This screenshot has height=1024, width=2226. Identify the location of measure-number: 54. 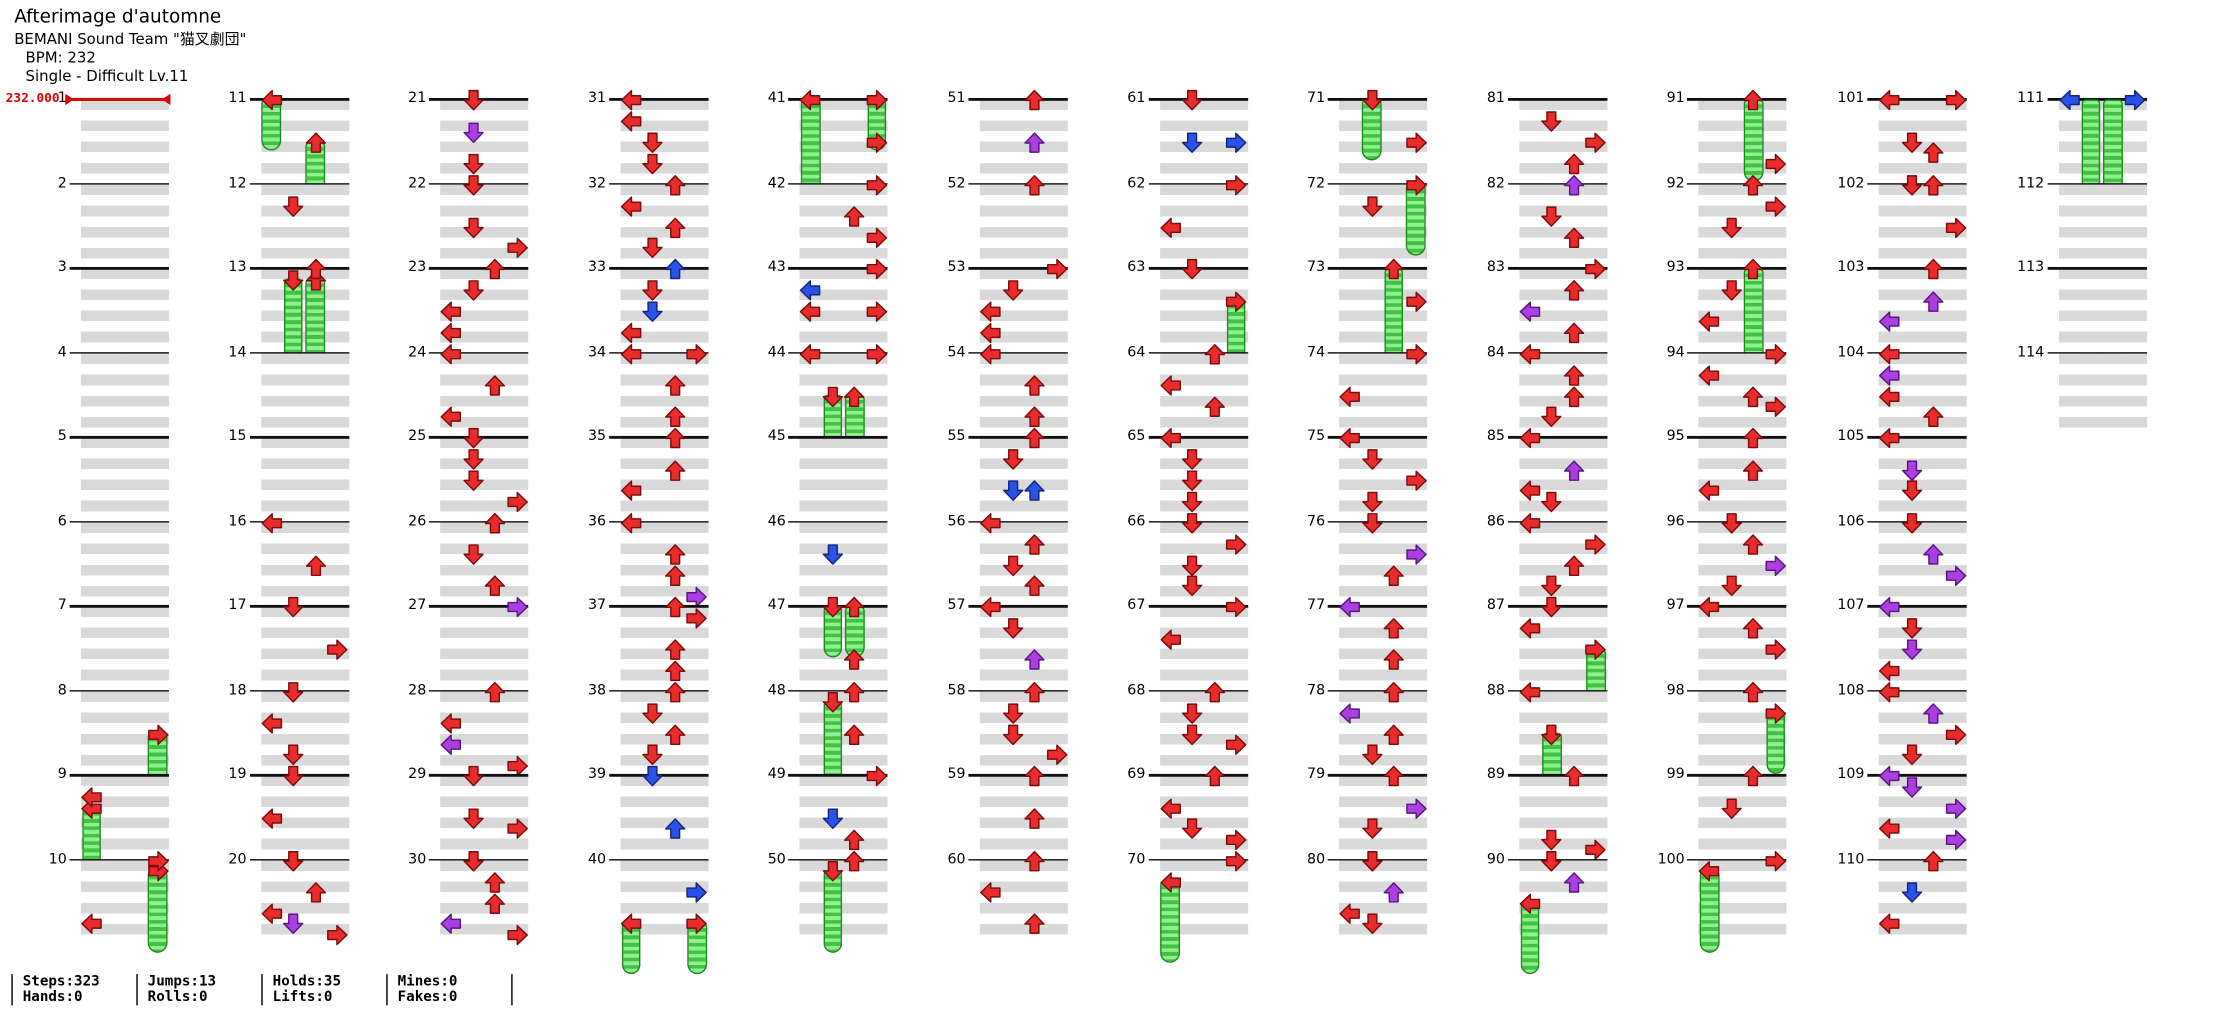
(956, 352).